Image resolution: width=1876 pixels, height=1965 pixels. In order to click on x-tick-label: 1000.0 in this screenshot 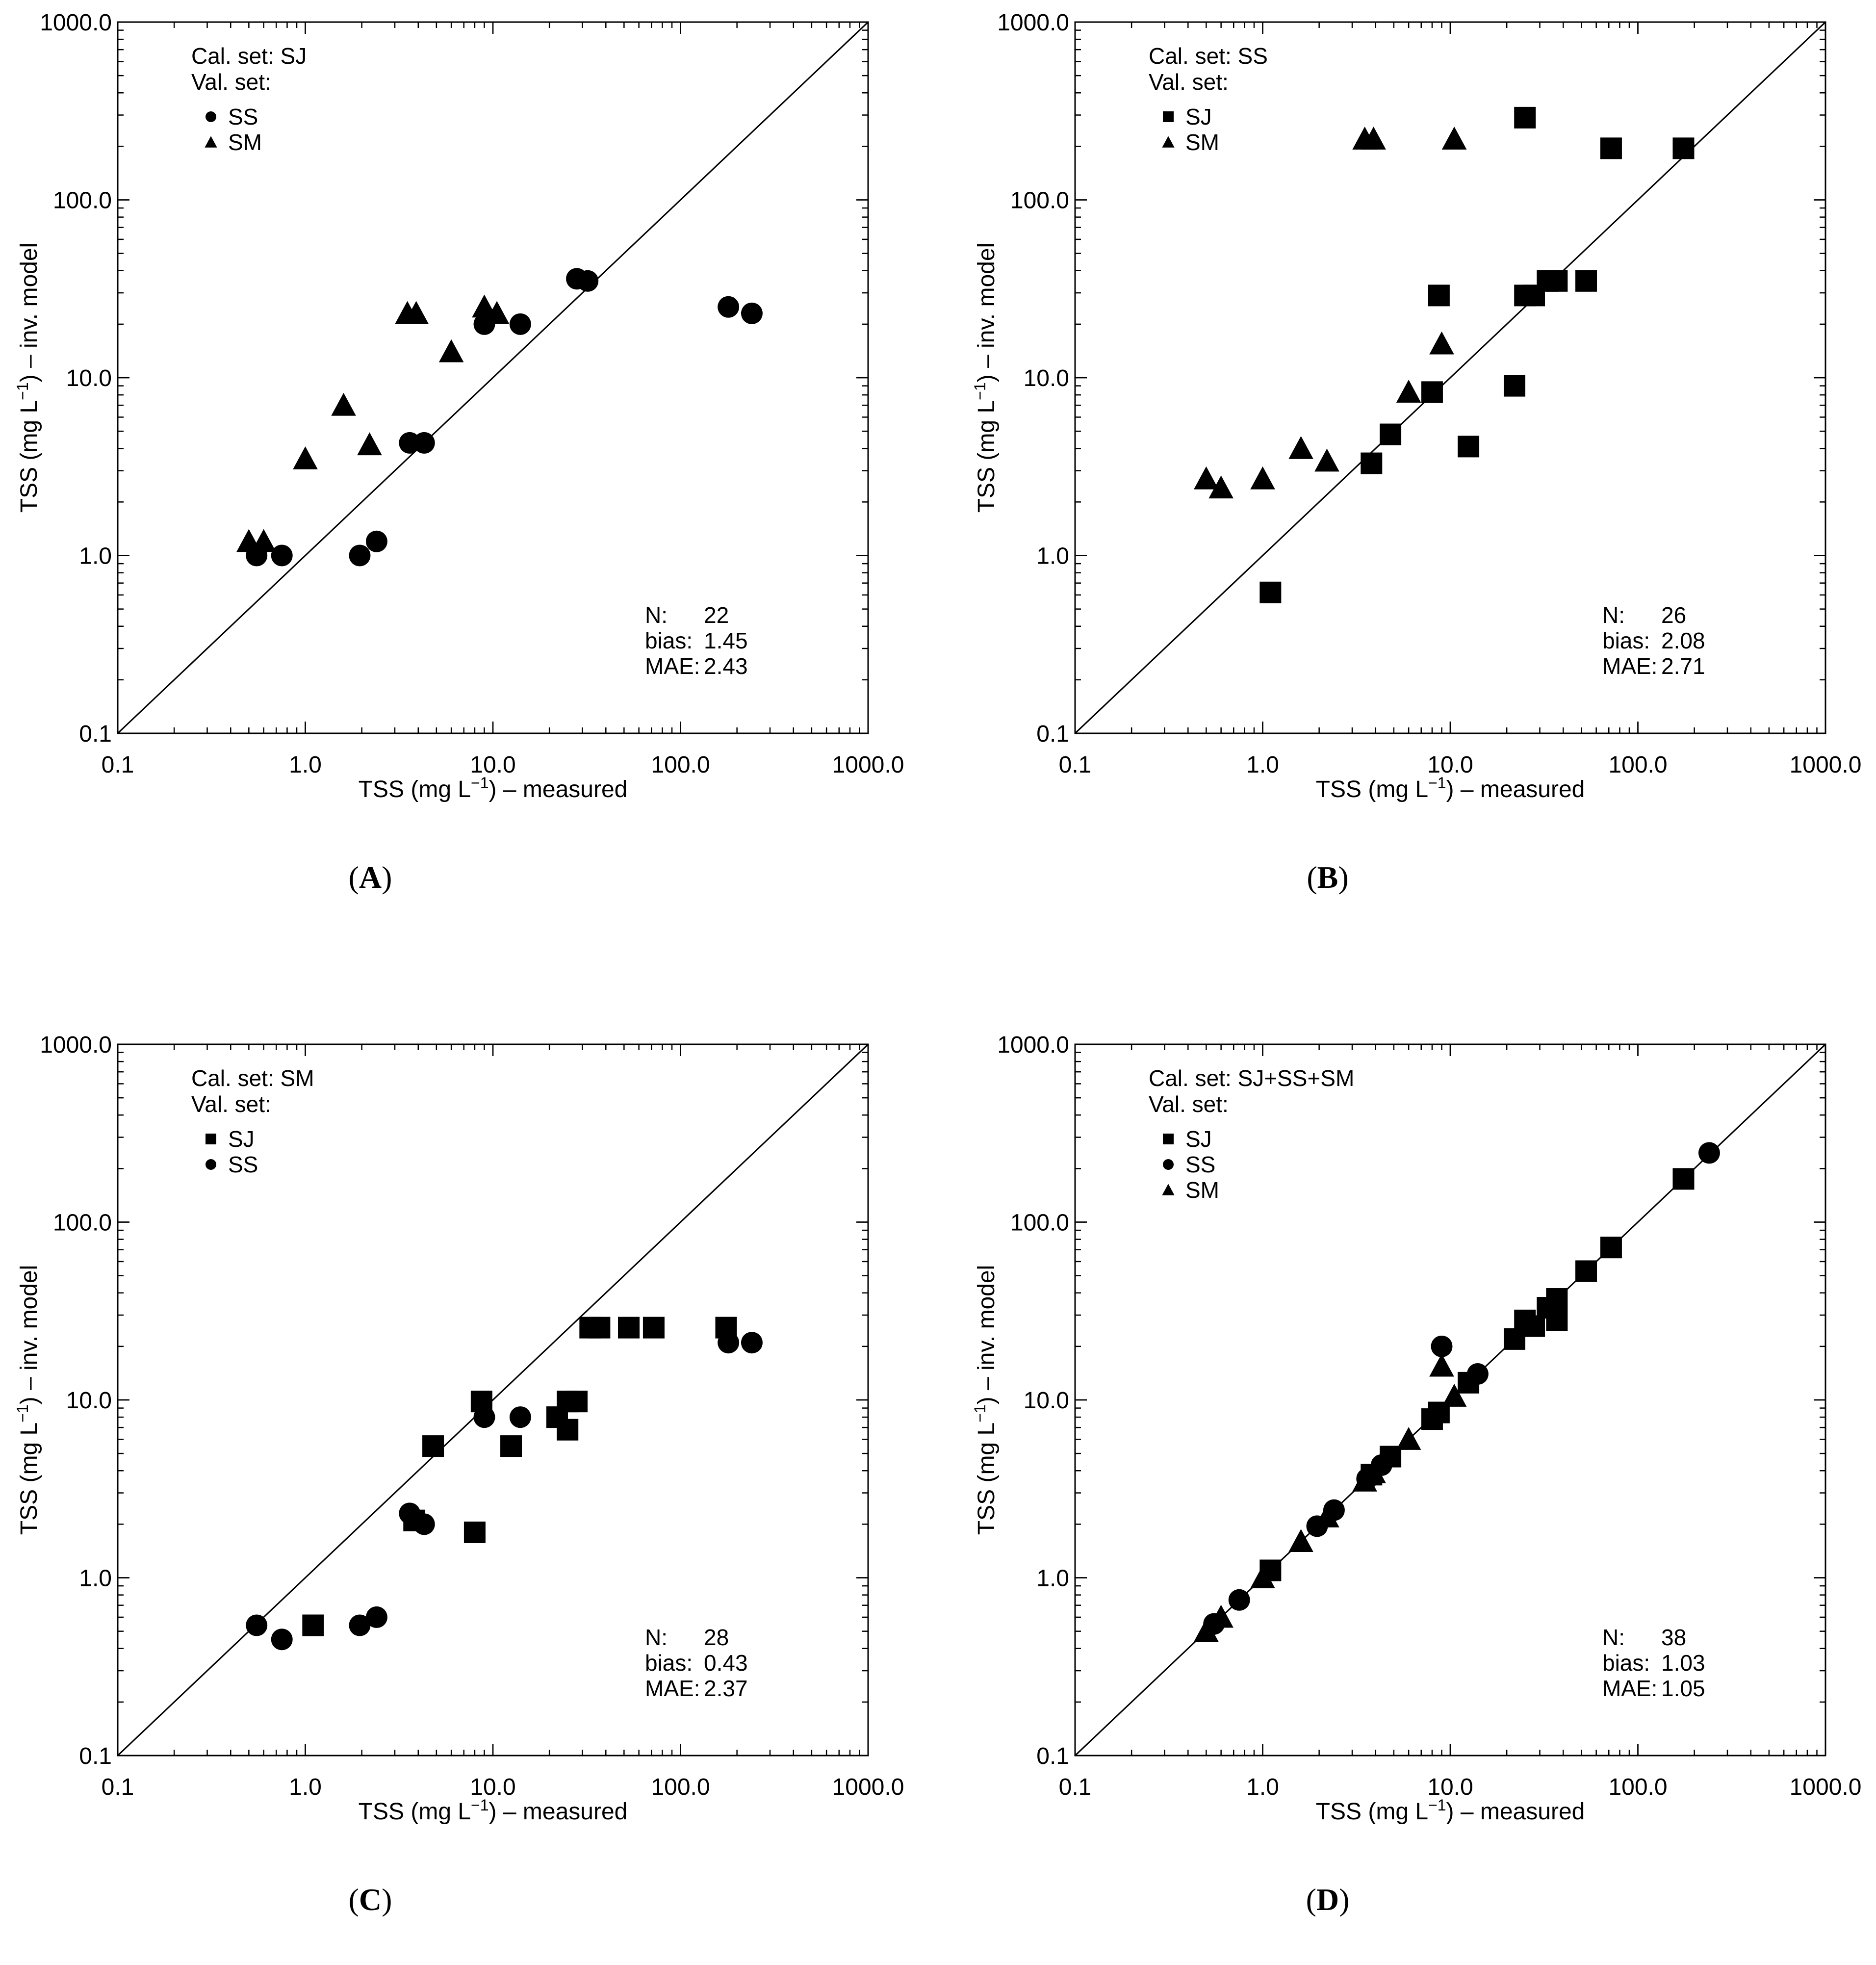, I will do `click(1826, 1787)`.